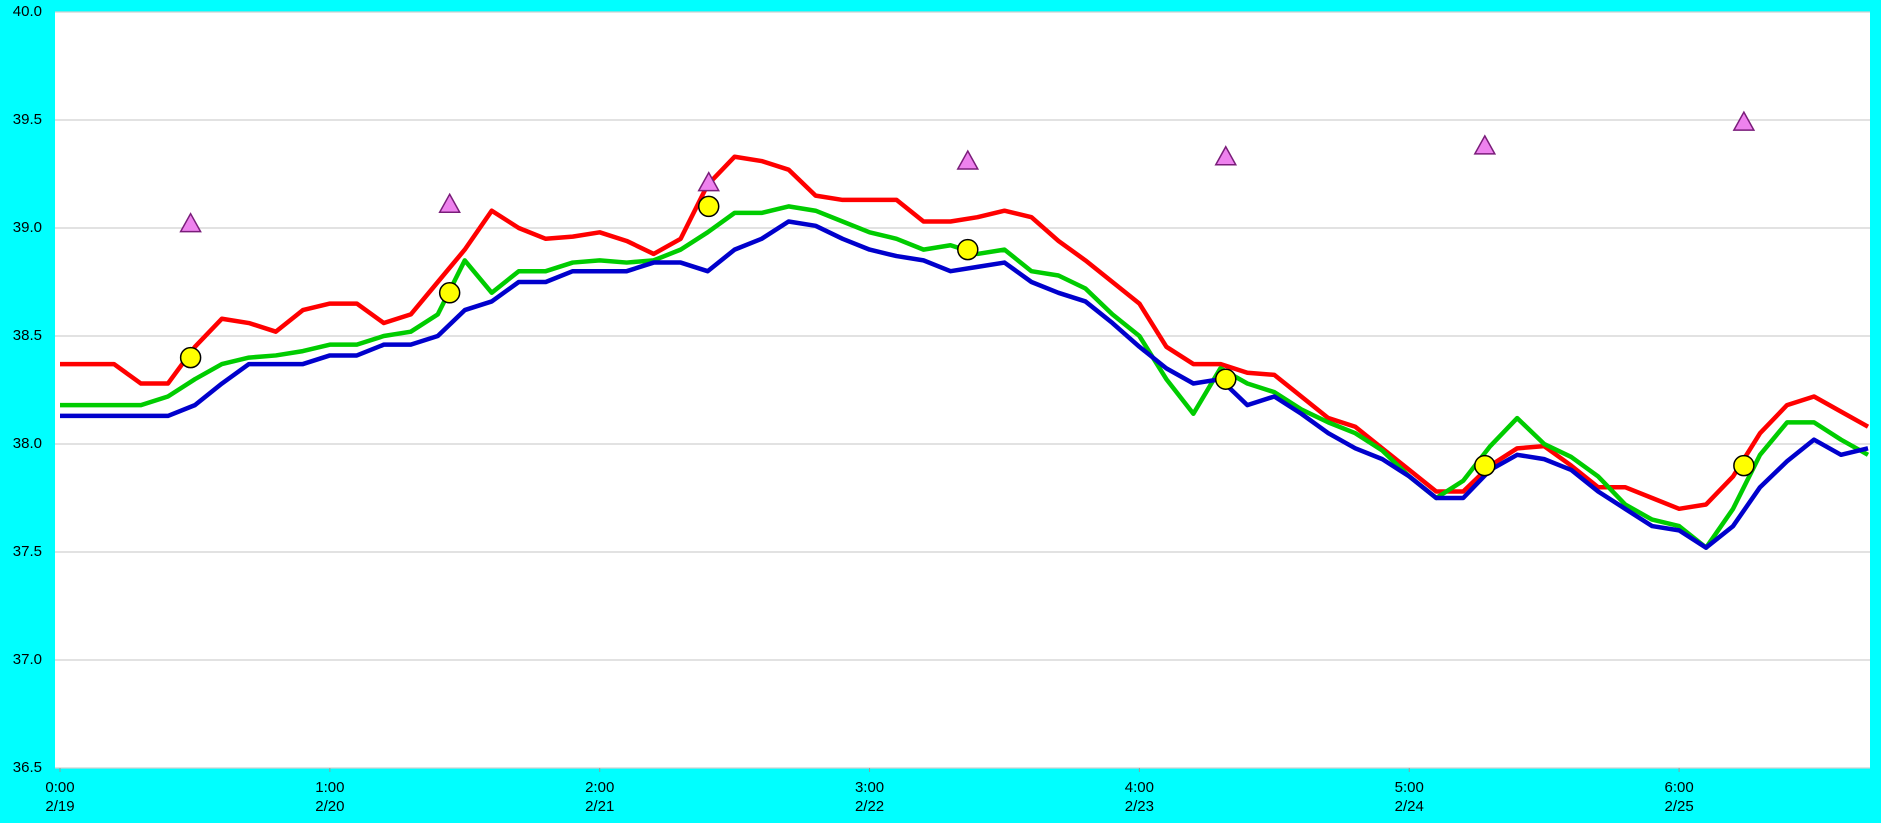  What do you see at coordinates (27, 119) in the screenshot?
I see `y-tick-label: 39.5` at bounding box center [27, 119].